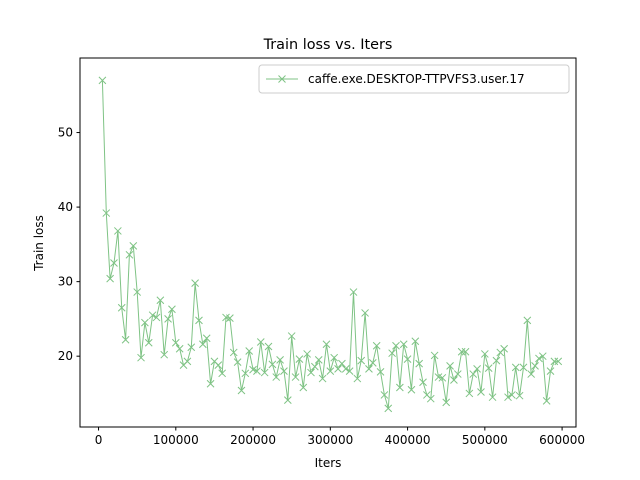 This screenshot has height=480, width=640. I want to click on chart-title: Train loss vs. Iters, so click(328, 45).